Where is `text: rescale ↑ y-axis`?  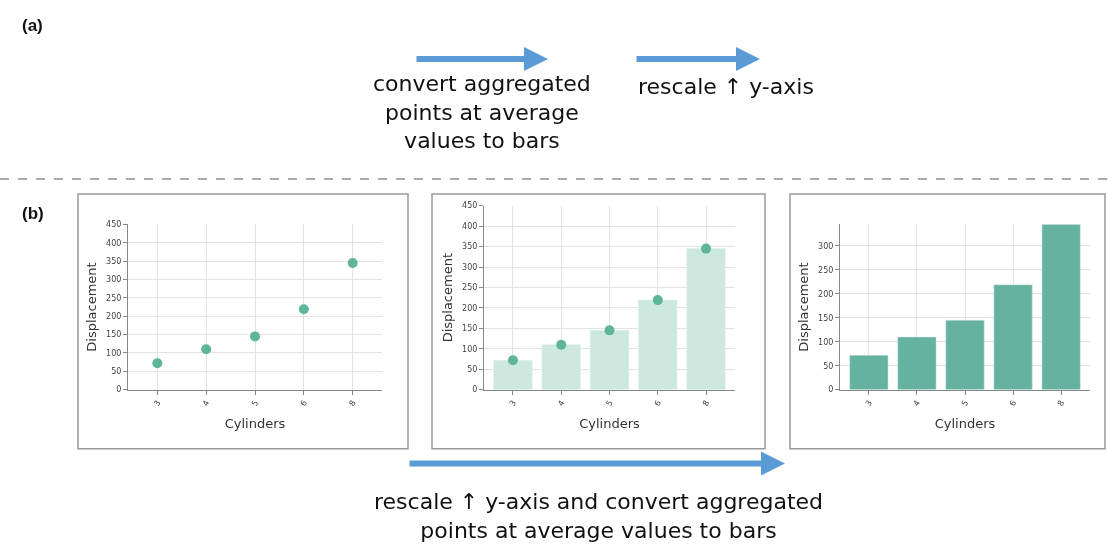
text: rescale ↑ y-axis is located at coordinates (726, 86).